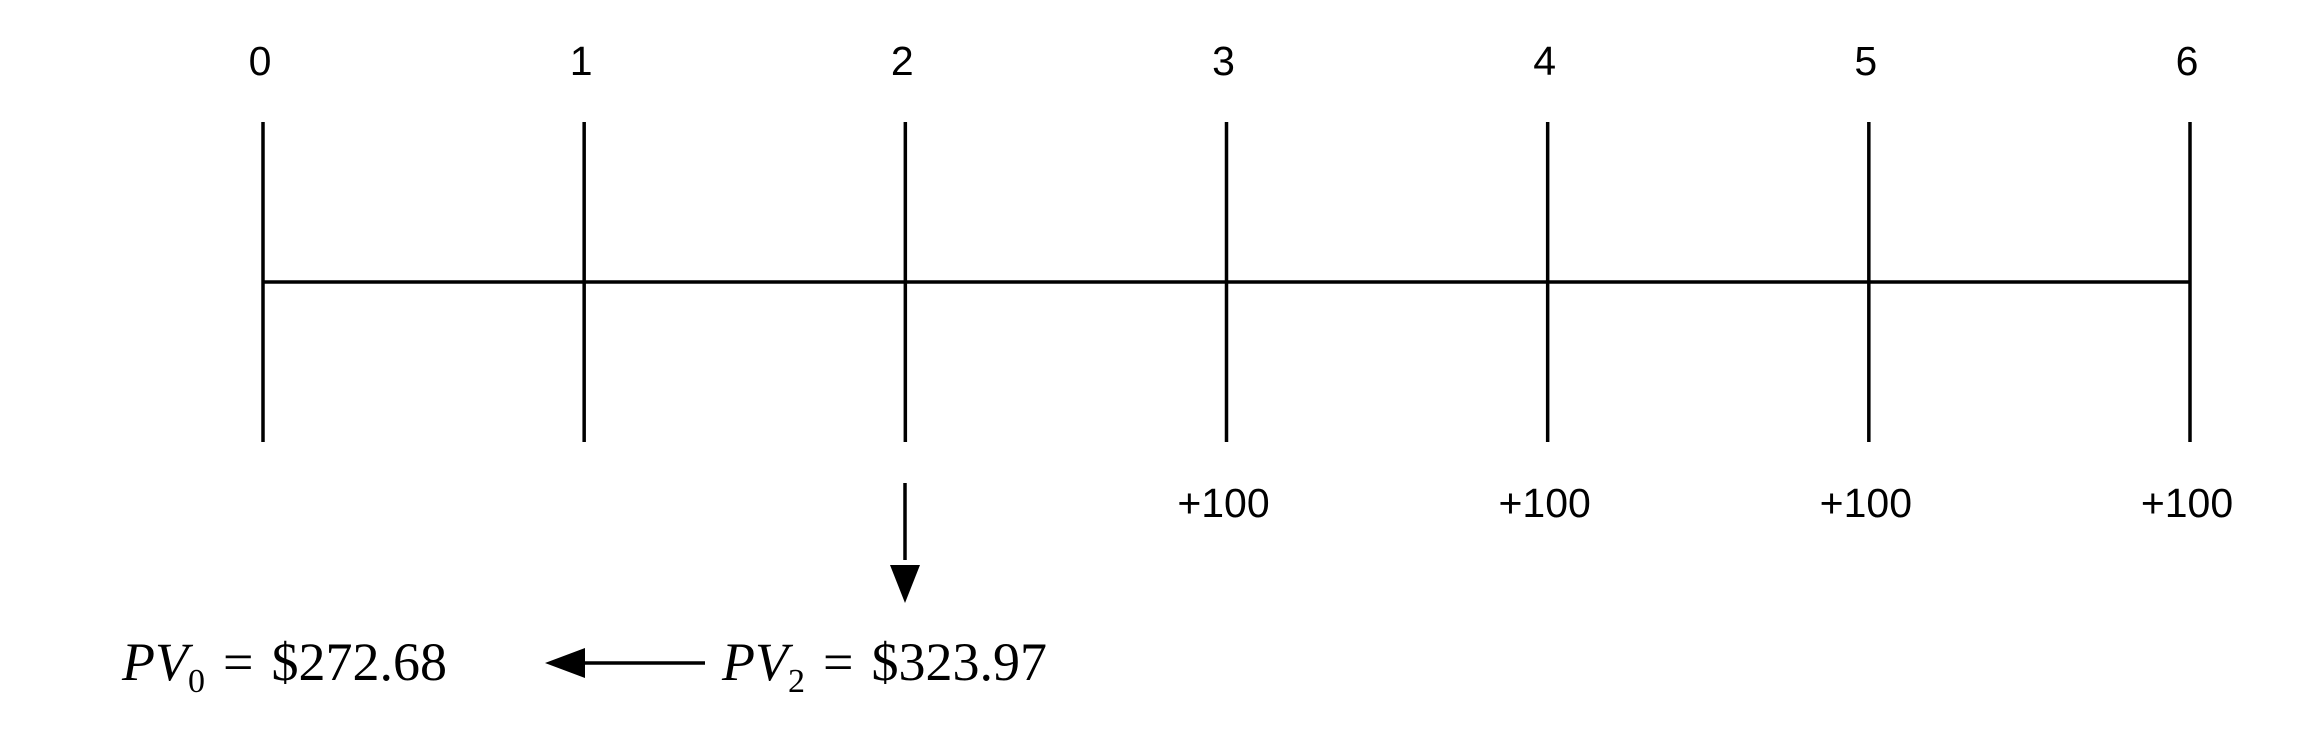 This screenshot has width=2300, height=740. What do you see at coordinates (1865, 61) in the screenshot?
I see `period-label-5: 5` at bounding box center [1865, 61].